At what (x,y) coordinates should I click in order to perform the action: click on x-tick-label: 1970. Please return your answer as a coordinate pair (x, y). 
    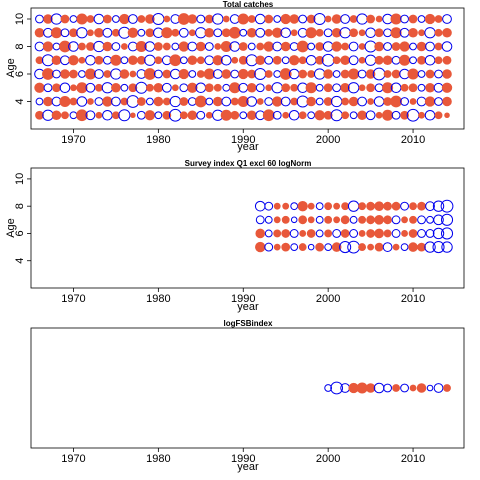
    Looking at the image, I should click on (73, 459).